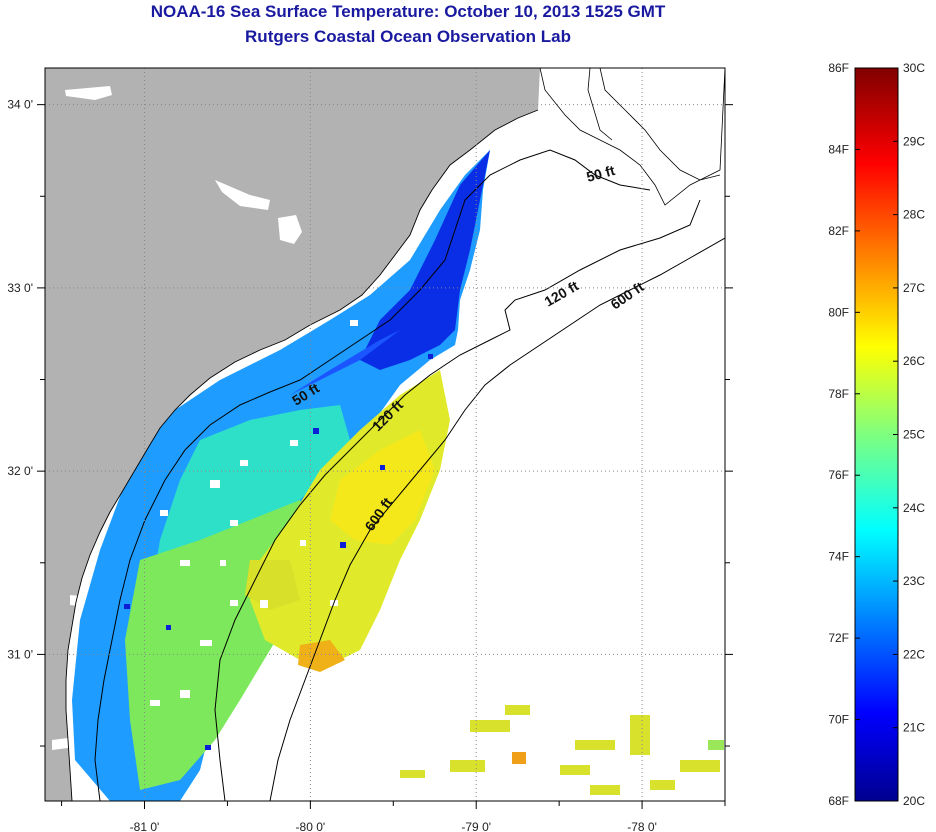 The height and width of the screenshot is (832, 936). What do you see at coordinates (642, 826) in the screenshot?
I see `lon-tick-label: -78 0'` at bounding box center [642, 826].